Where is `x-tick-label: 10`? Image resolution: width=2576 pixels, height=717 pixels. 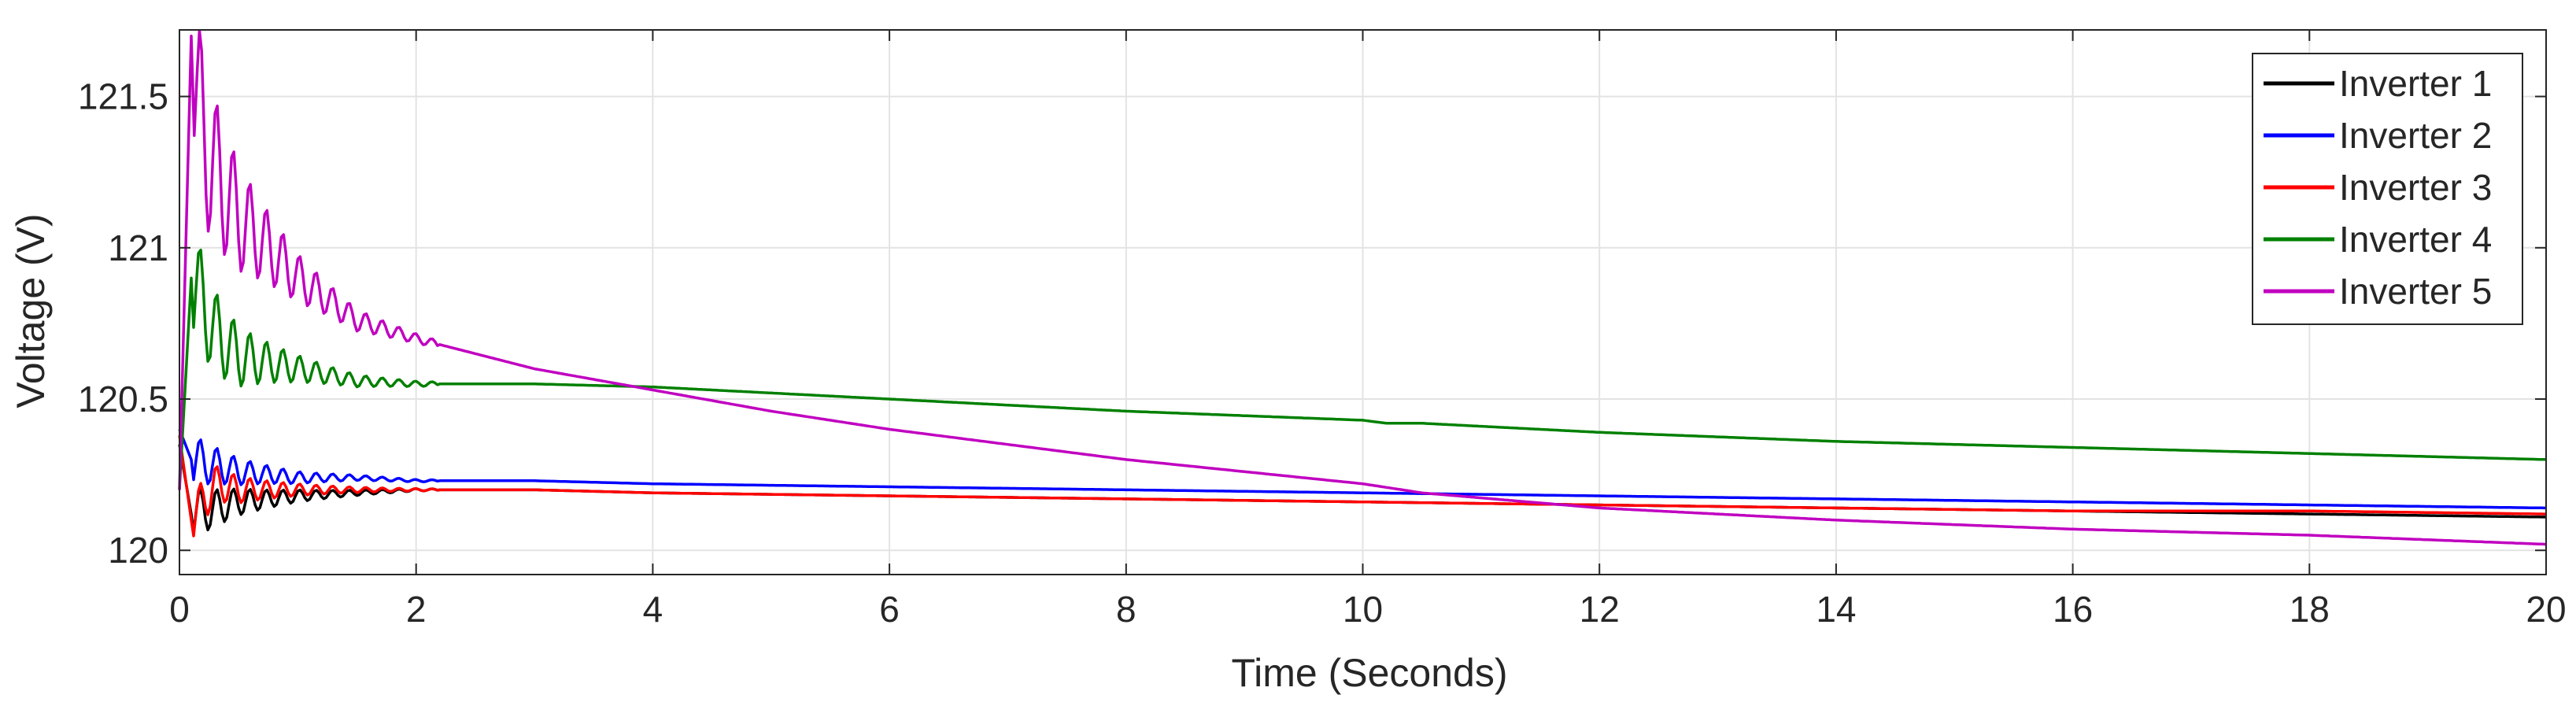 x-tick-label: 10 is located at coordinates (1363, 609).